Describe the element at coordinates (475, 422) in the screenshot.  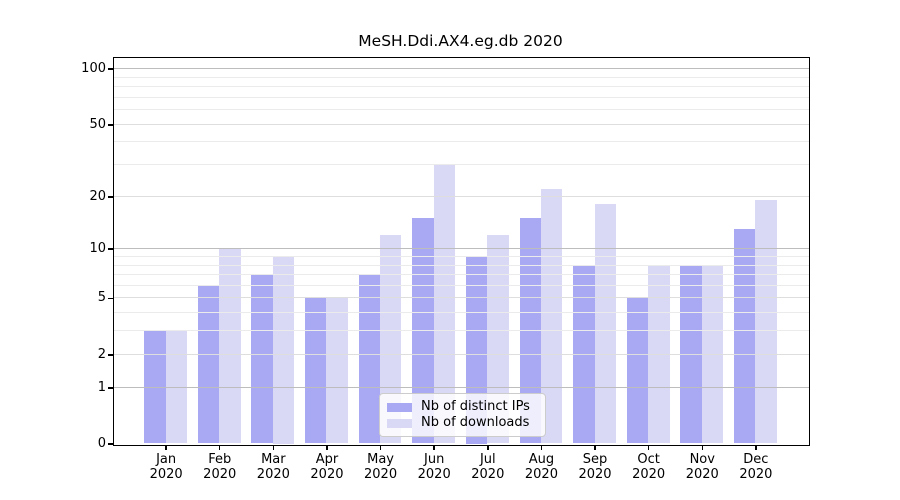
I see `legend-label-downloads: Nb of downloads` at that location.